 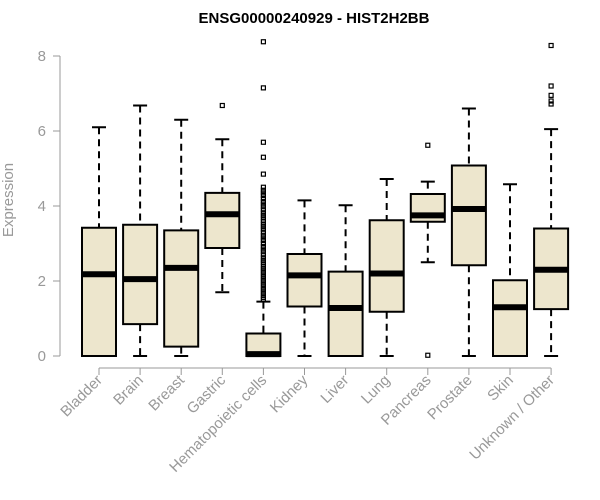 What do you see at coordinates (42, 281) in the screenshot?
I see `y-tick-label: 2` at bounding box center [42, 281].